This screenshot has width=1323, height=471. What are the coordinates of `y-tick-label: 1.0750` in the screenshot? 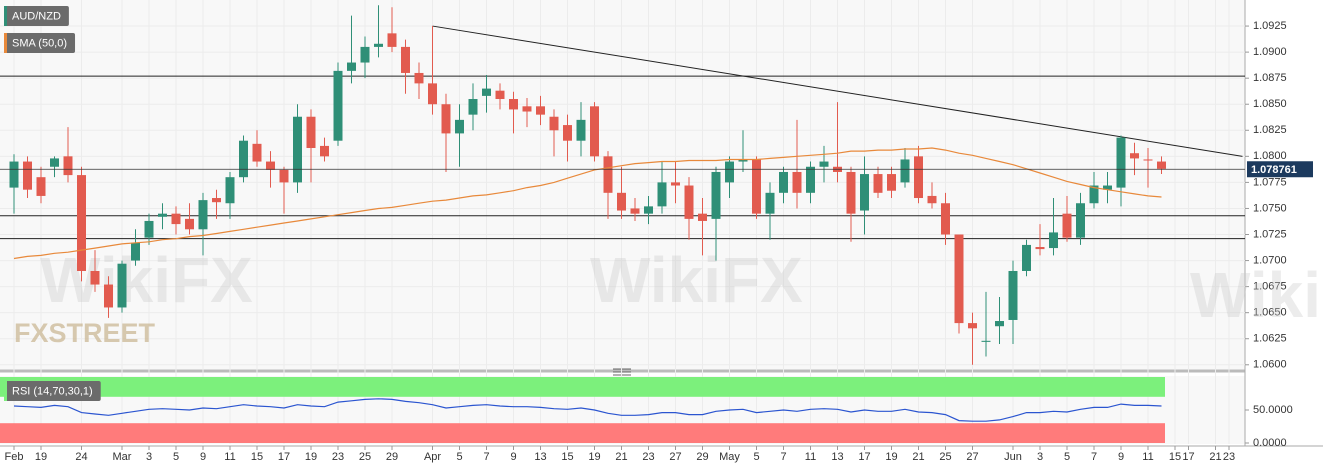 It's located at (1270, 208).